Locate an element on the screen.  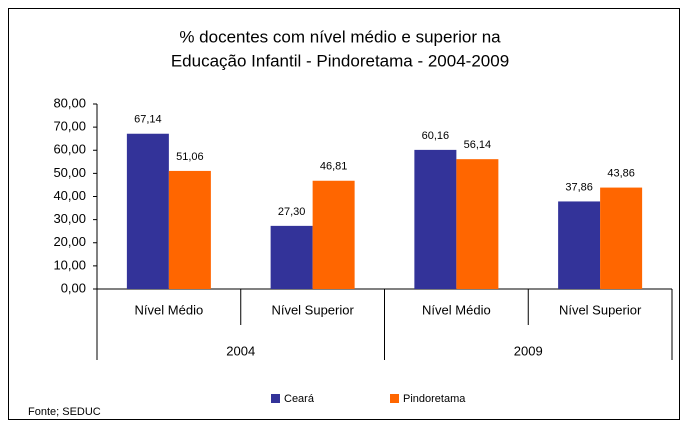
y-tick-label: 60,00 is located at coordinates (69, 149).